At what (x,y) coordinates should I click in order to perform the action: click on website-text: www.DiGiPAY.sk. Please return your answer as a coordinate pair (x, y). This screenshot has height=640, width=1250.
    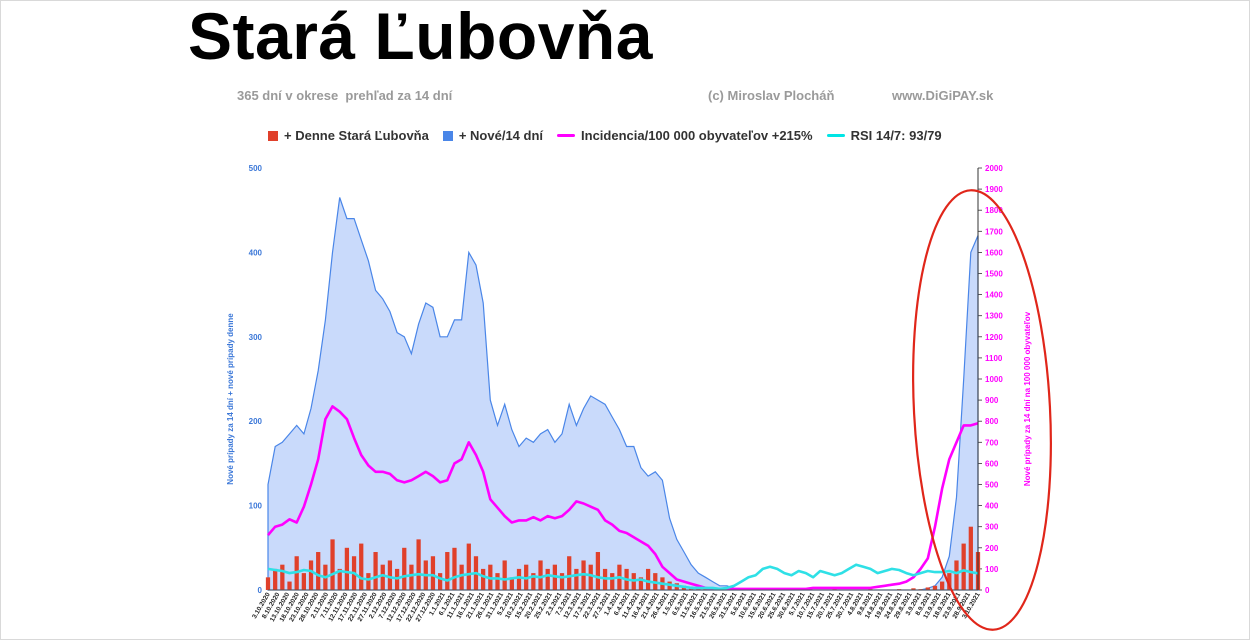
    Looking at the image, I should click on (943, 95).